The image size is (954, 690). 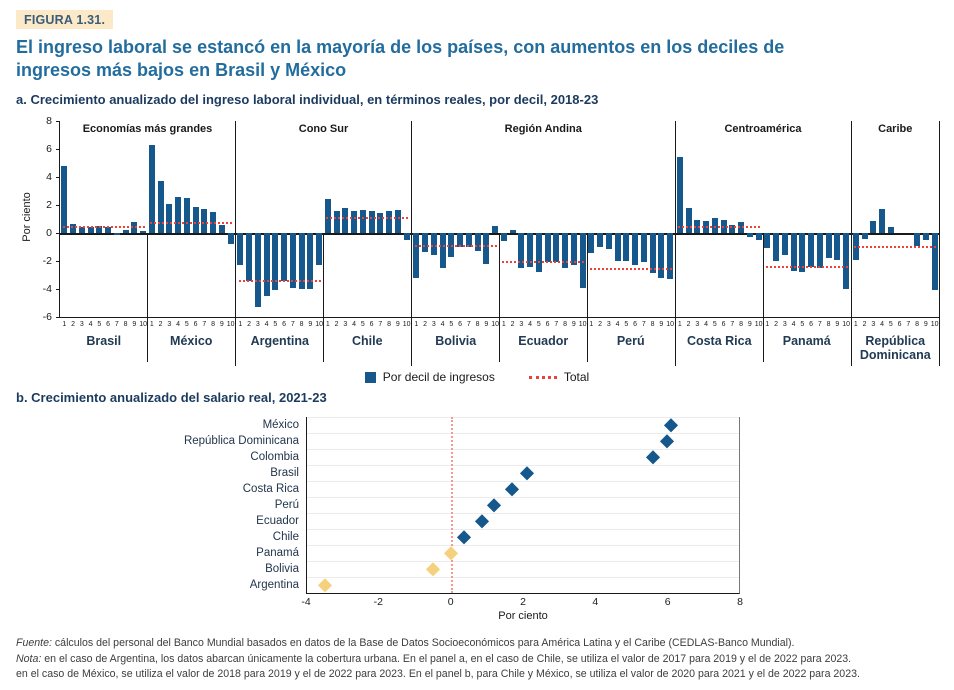 What do you see at coordinates (29, 658) in the screenshot?
I see `footnote-prefix: Nota:` at bounding box center [29, 658].